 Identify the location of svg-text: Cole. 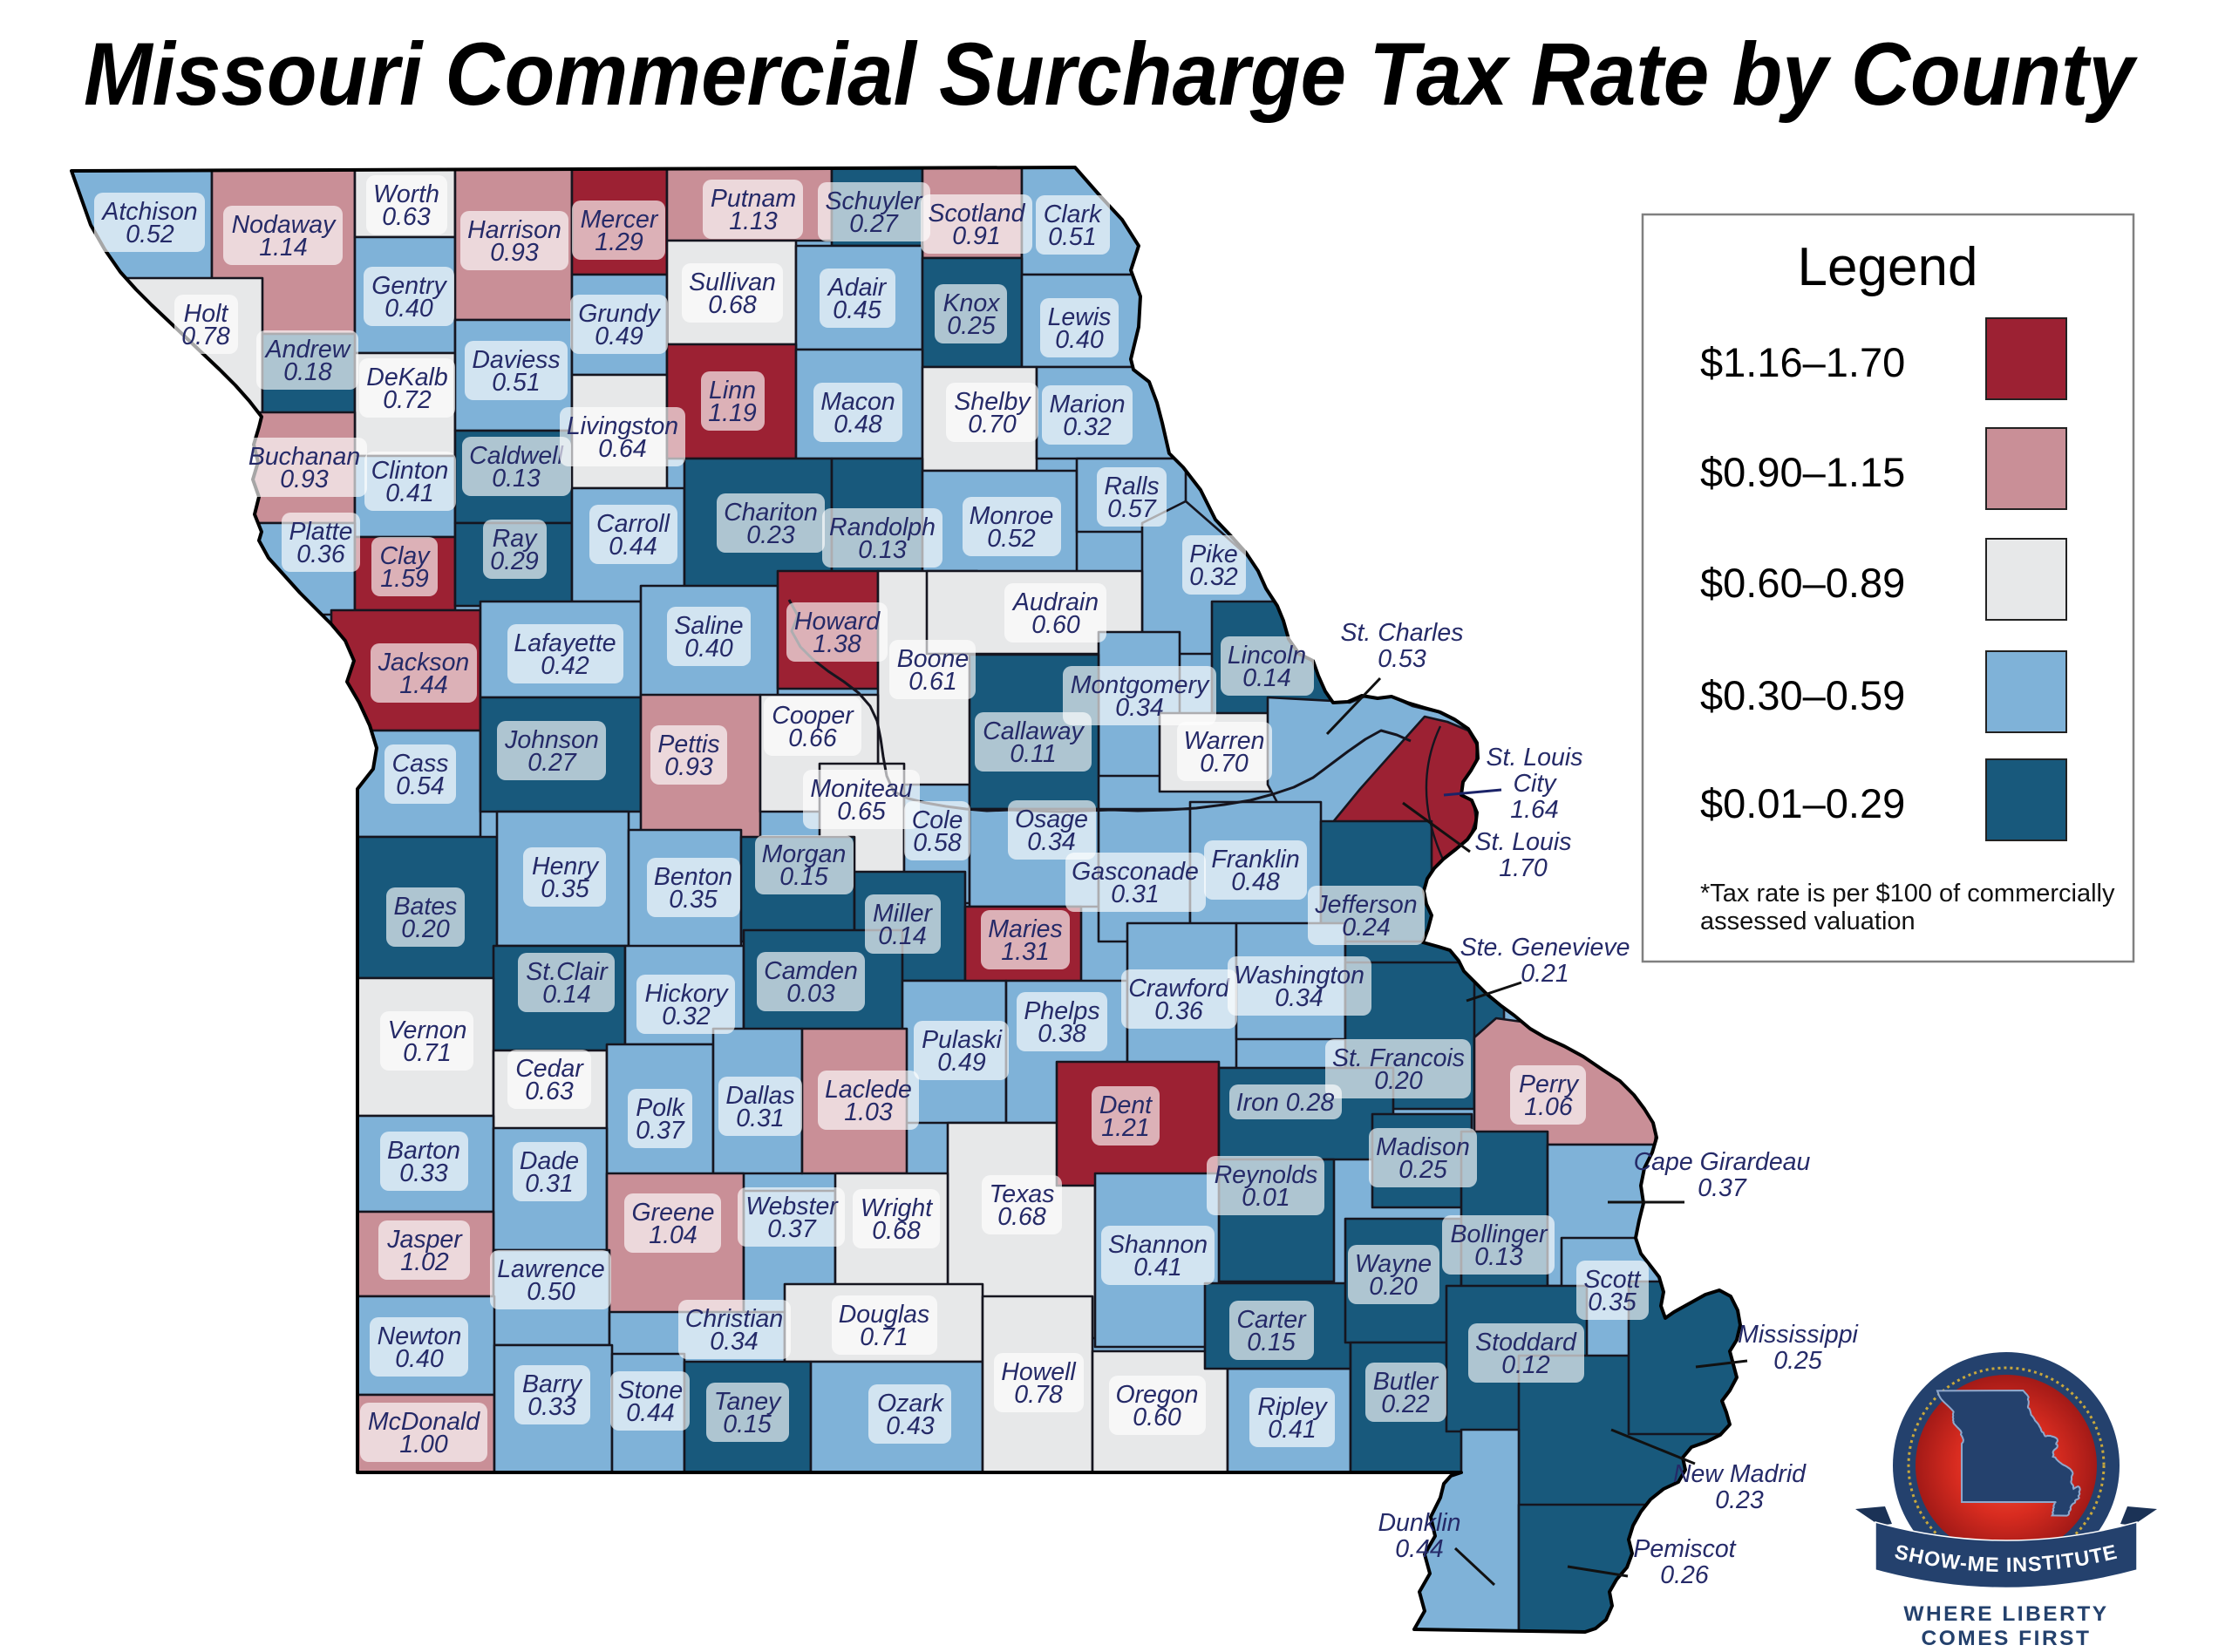
(937, 820).